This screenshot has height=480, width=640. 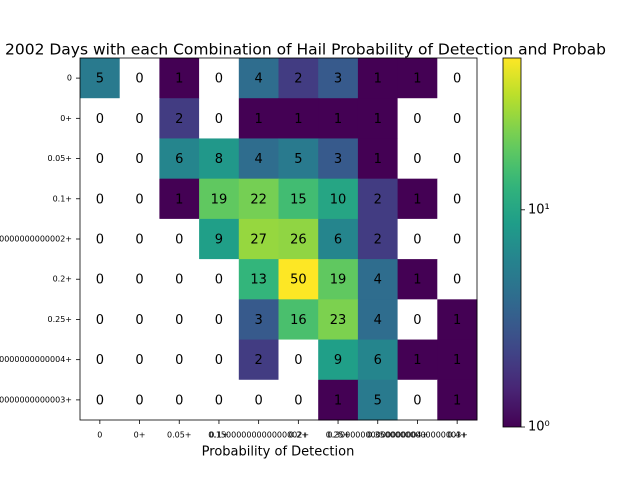 I want to click on cell-label: 15, so click(x=298, y=199).